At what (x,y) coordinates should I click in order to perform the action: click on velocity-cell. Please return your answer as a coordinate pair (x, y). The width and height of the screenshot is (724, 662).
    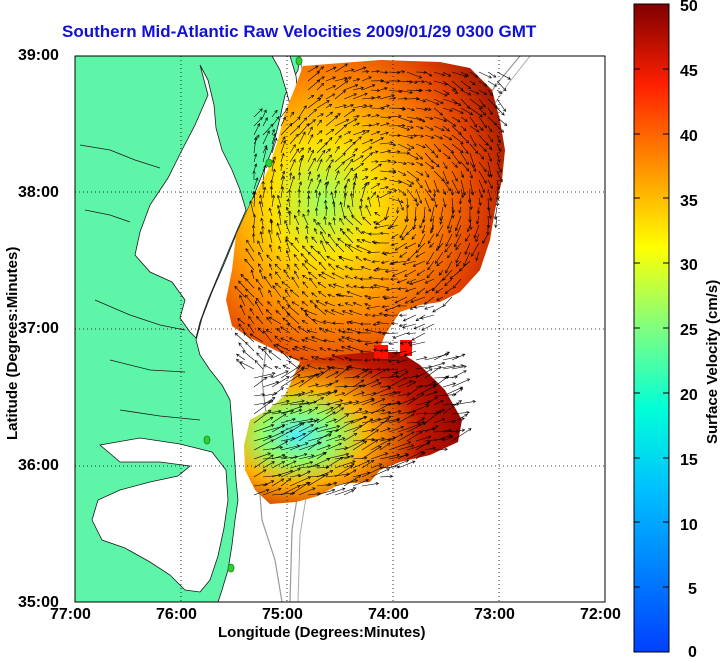
    Looking at the image, I should click on (381, 352).